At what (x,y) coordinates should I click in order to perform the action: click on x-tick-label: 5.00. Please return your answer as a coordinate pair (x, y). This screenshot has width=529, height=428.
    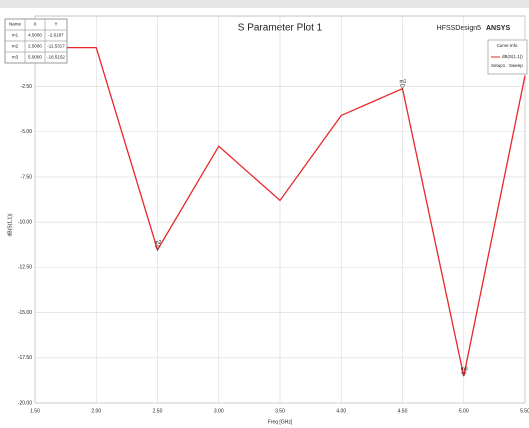
    Looking at the image, I should click on (464, 411).